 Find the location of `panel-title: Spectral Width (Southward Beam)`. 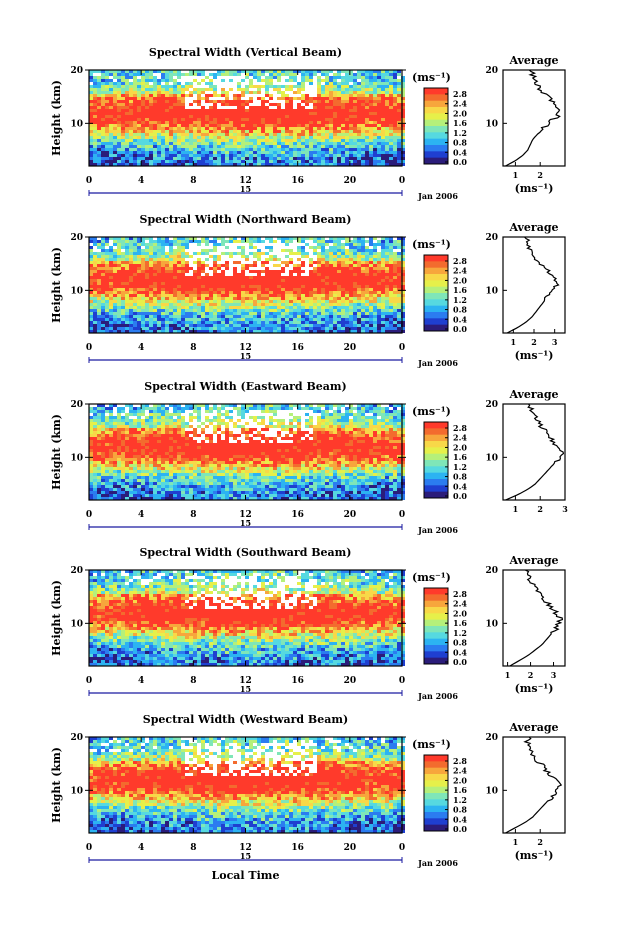

panel-title: Spectral Width (Southward Beam) is located at coordinates (245, 552).